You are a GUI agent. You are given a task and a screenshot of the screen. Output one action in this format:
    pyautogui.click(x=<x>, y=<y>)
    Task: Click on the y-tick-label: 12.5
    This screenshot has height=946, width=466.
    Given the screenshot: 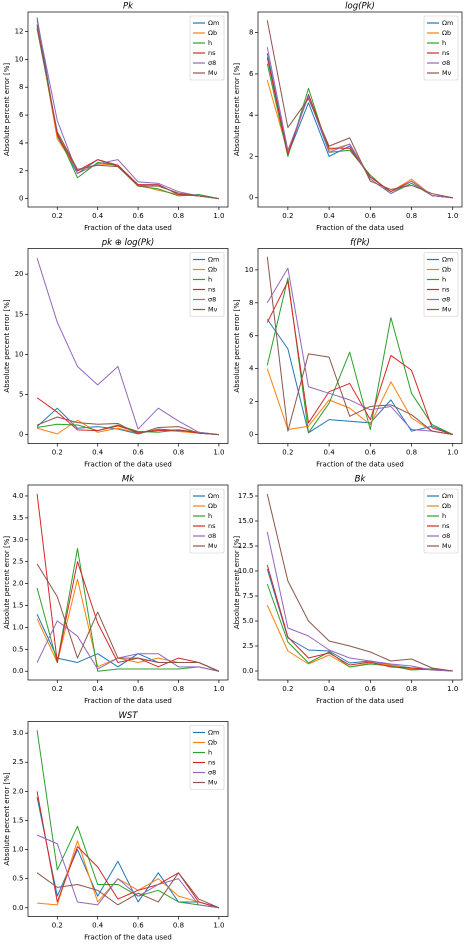 What is the action you would take?
    pyautogui.click(x=246, y=546)
    